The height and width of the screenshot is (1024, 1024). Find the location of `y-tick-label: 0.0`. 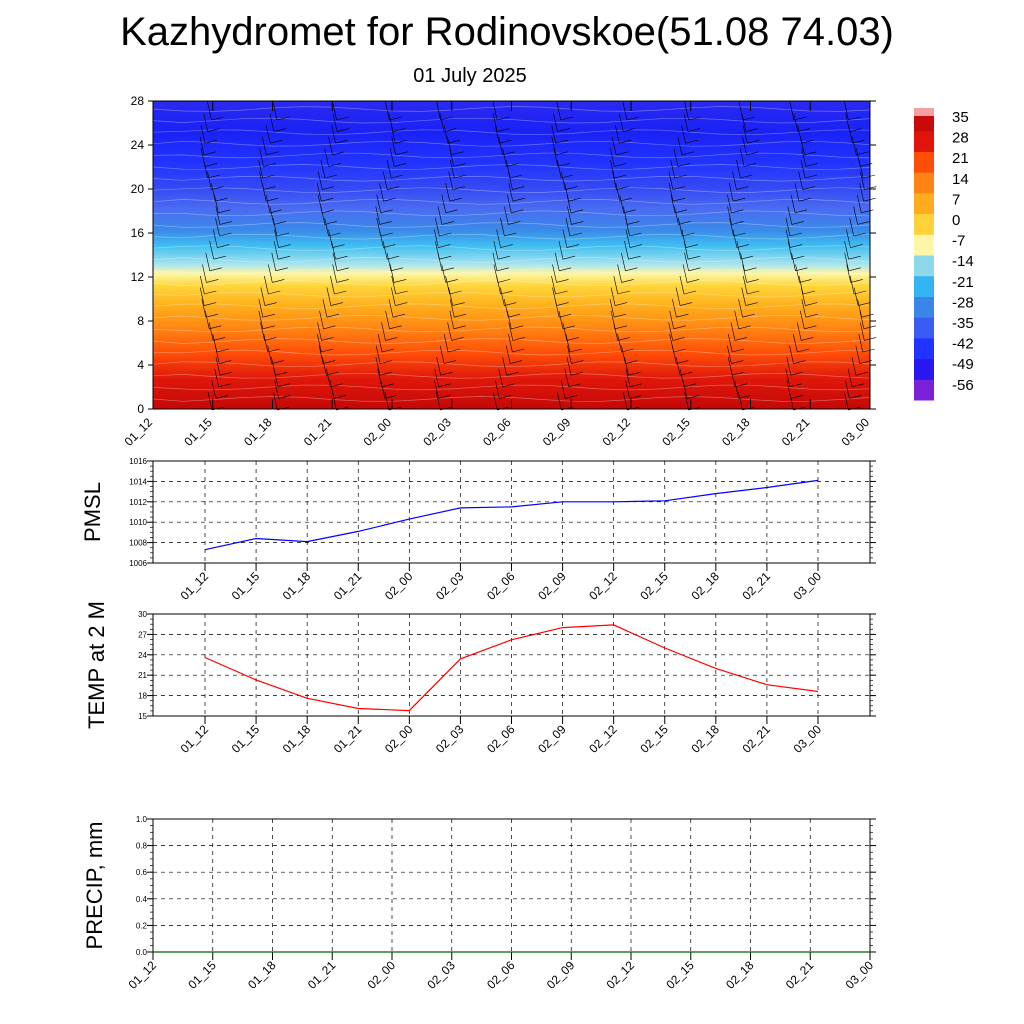

y-tick-label: 0.0 is located at coordinates (142, 952).